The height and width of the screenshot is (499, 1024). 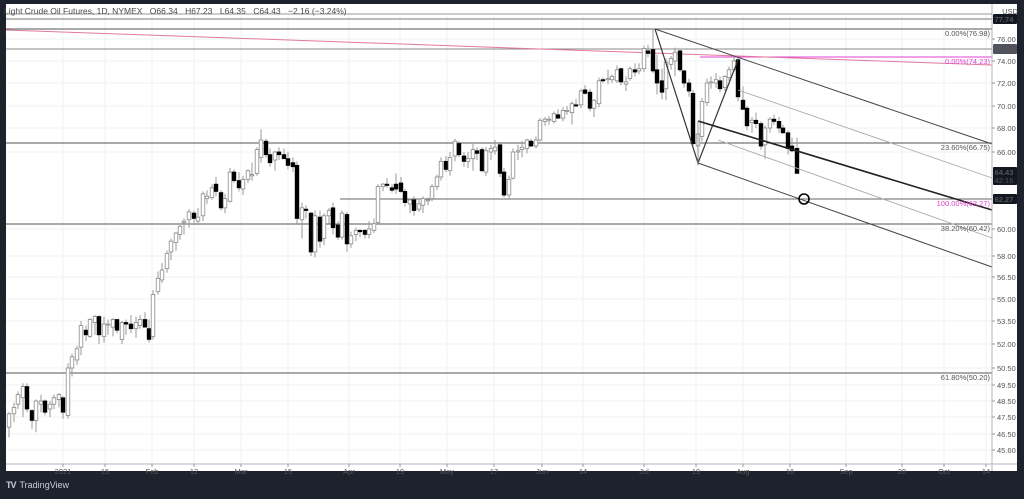 I want to click on tradingview-logo-icon: TV, so click(x=11, y=485).